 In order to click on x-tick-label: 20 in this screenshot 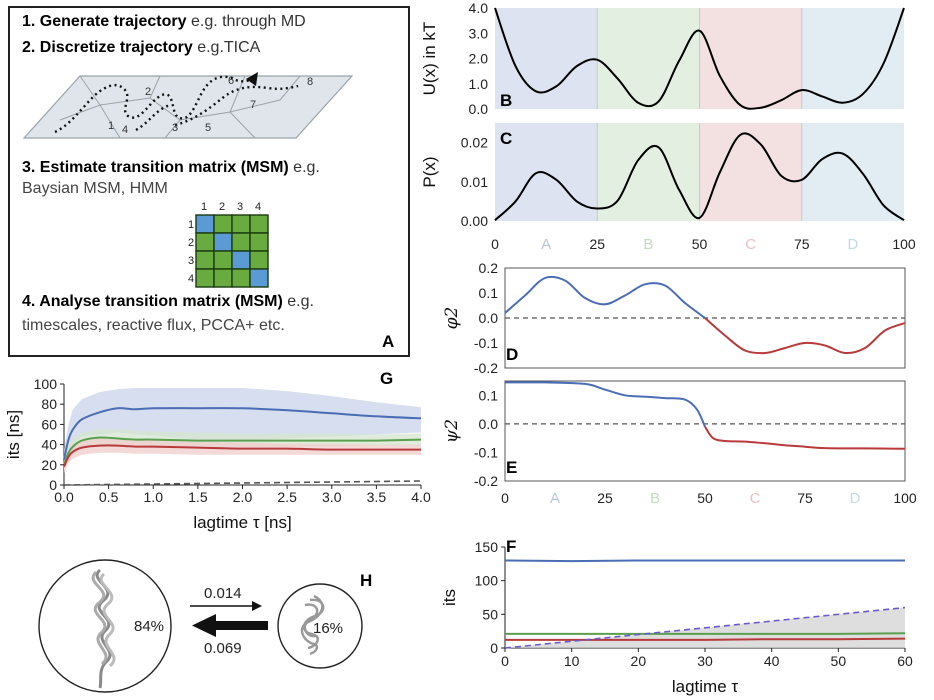, I will do `click(639, 661)`.